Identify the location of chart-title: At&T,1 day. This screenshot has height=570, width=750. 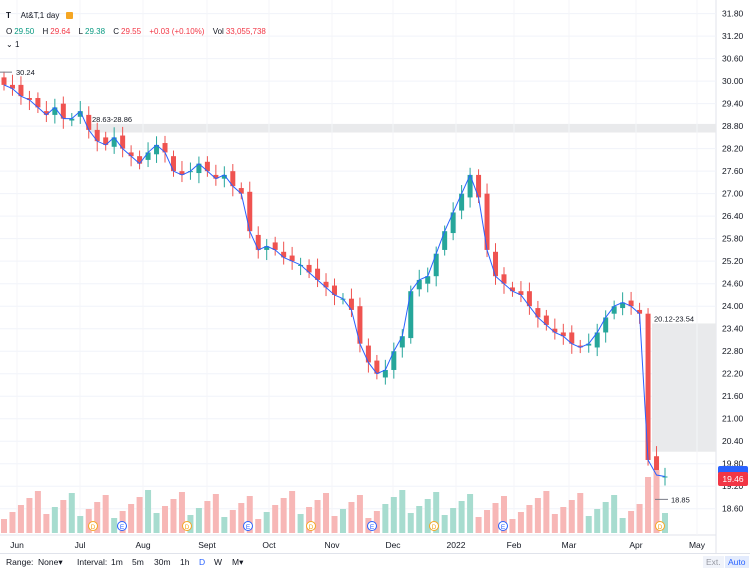
(40, 15).